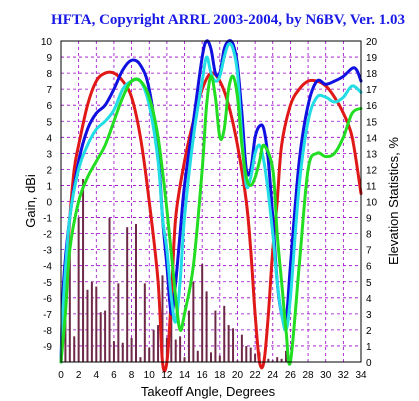  Describe the element at coordinates (47, 283) in the screenshot. I see `y-tick-label: -5` at that location.